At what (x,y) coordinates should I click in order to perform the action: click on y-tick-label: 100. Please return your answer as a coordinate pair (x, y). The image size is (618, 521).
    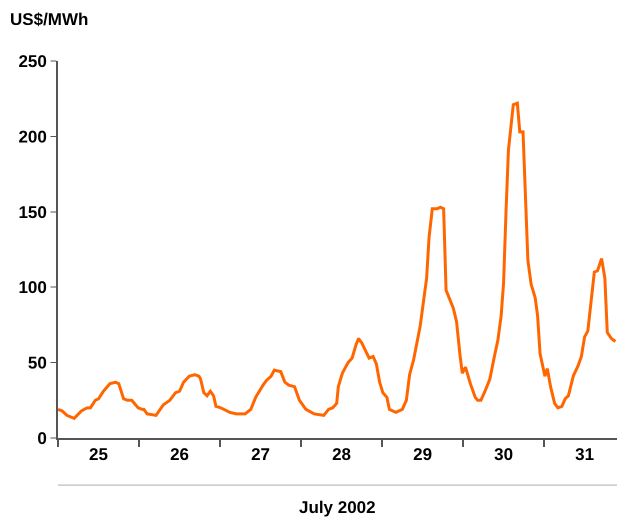
    Looking at the image, I should click on (32, 288).